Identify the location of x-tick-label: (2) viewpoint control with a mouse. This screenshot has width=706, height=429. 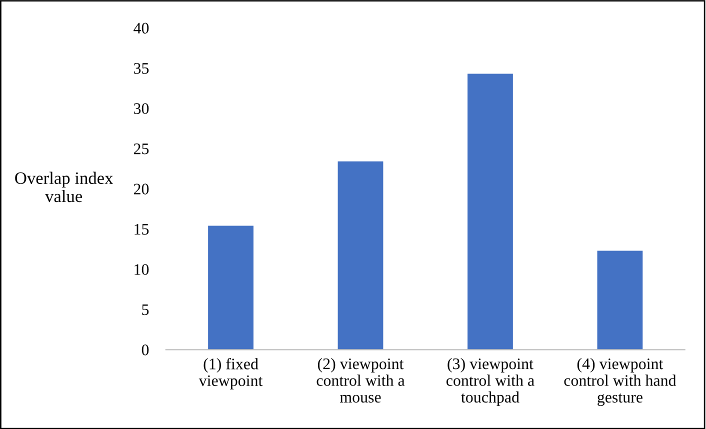
(360, 380).